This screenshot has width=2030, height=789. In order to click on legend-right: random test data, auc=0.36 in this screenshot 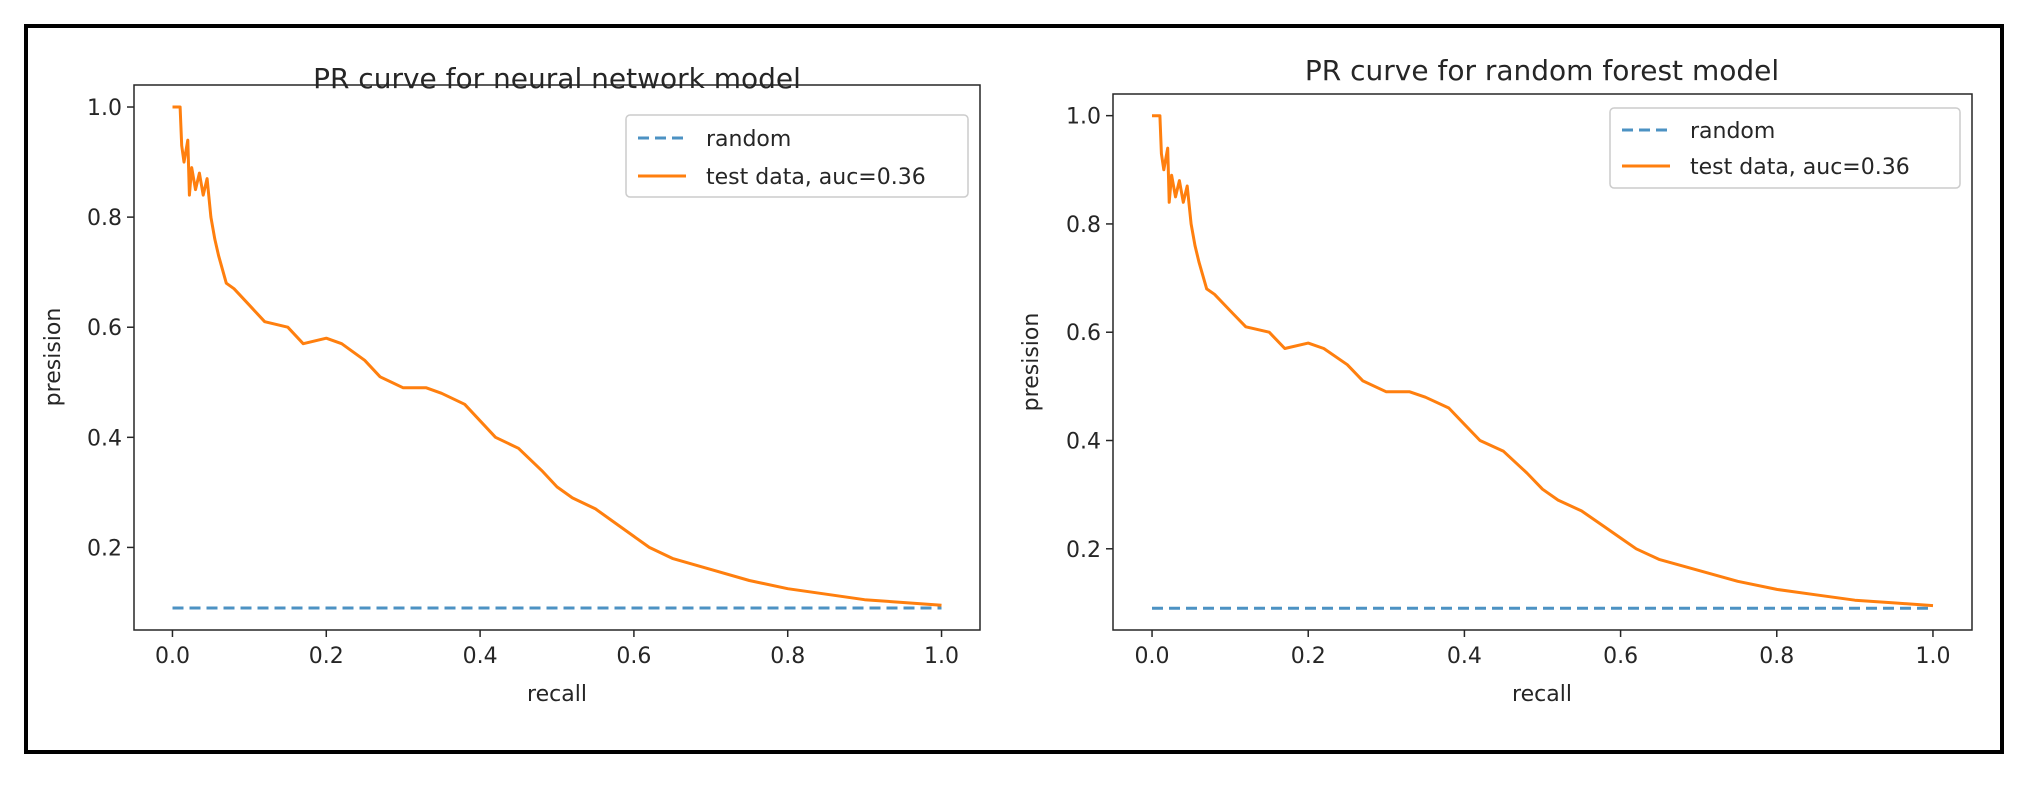, I will do `click(1785, 148)`.